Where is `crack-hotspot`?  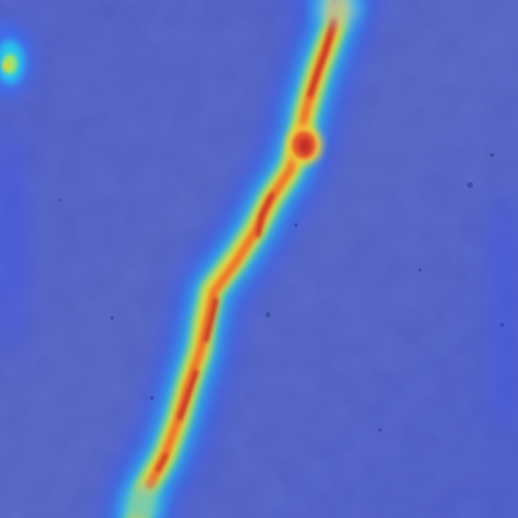 crack-hotspot is located at coordinates (304, 145).